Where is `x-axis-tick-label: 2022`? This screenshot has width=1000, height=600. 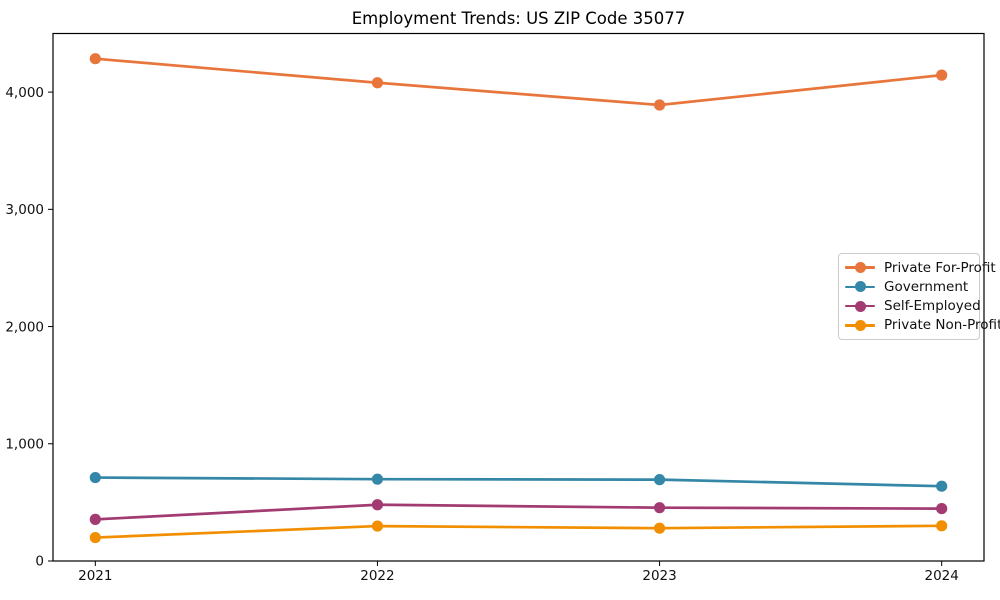 x-axis-tick-label: 2022 is located at coordinates (377, 576).